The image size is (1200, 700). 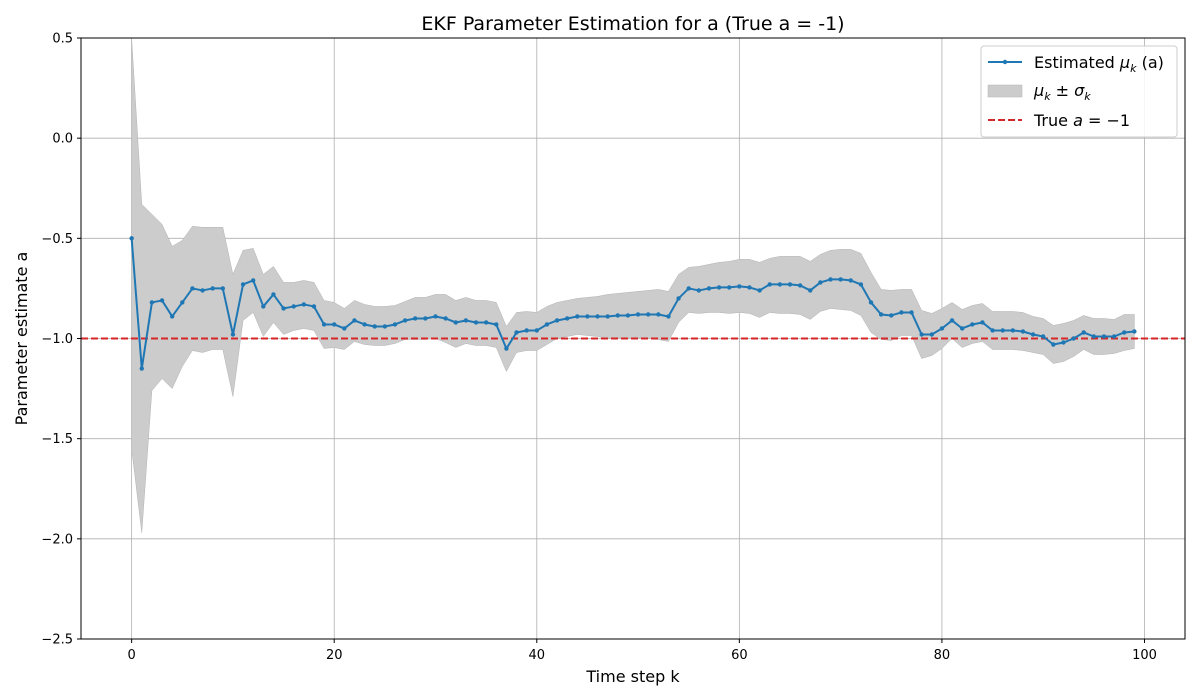 I want to click on legend-symbol-sigma: σ, so click(x=1079, y=90).